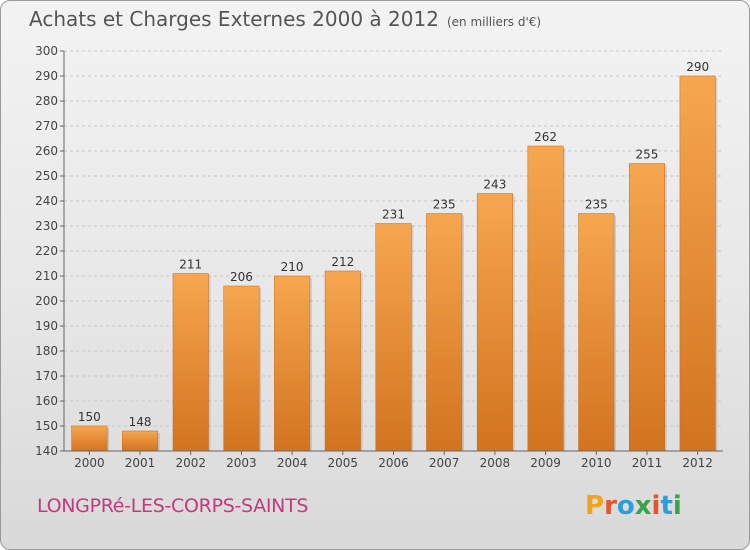  What do you see at coordinates (46, 251) in the screenshot?
I see `y-tick-label: 220` at bounding box center [46, 251].